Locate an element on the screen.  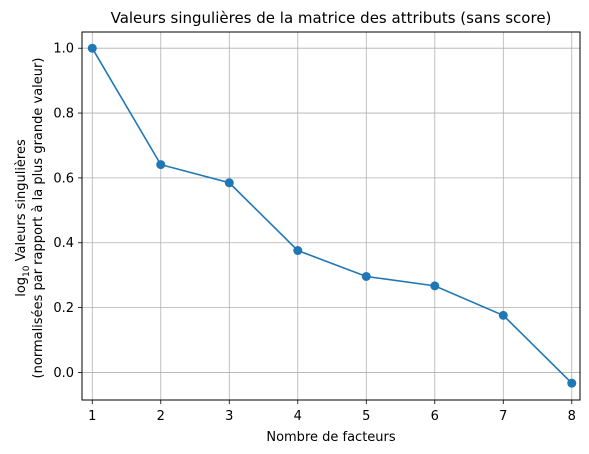
y-tick-label: 1.0 is located at coordinates (63, 49).